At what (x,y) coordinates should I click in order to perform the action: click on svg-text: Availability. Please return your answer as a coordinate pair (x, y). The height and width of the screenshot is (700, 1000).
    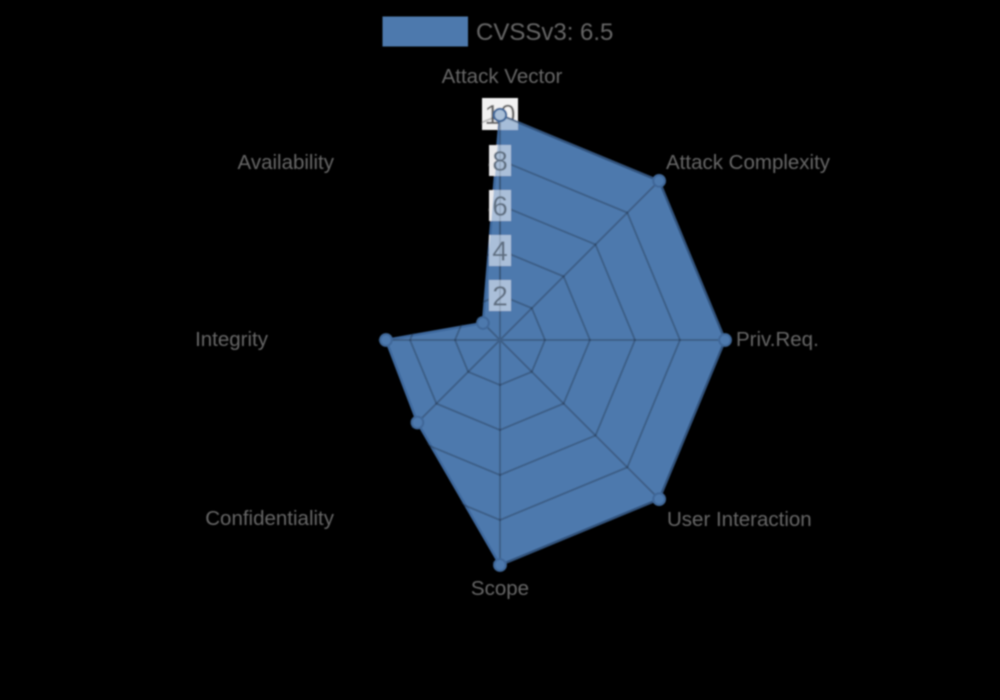
    Looking at the image, I should click on (286, 162).